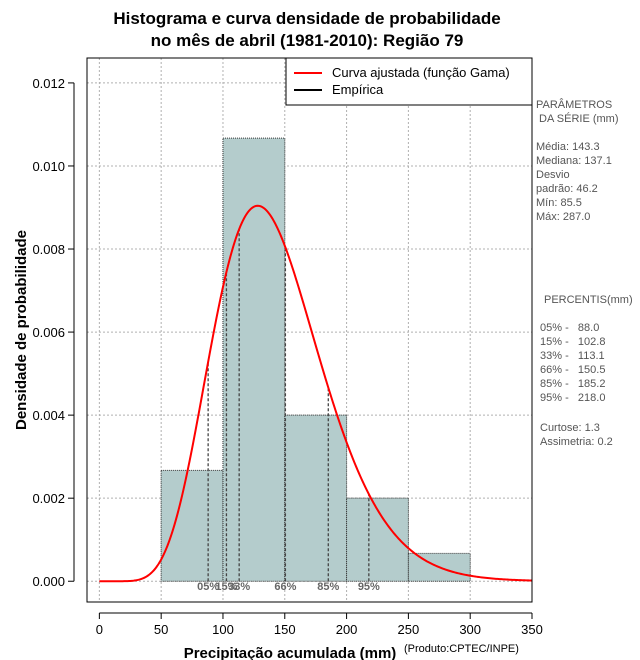  I want to click on percentil-95: 95% - 218.0, so click(572, 398).